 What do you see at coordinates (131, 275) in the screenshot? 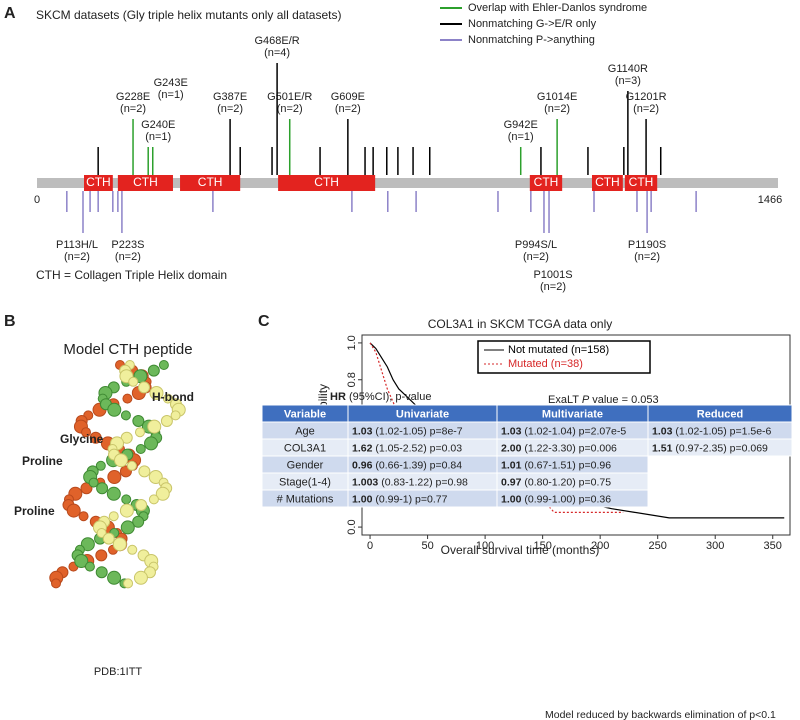
I see `caption: CTH = Collagen Triple Helix domain` at bounding box center [131, 275].